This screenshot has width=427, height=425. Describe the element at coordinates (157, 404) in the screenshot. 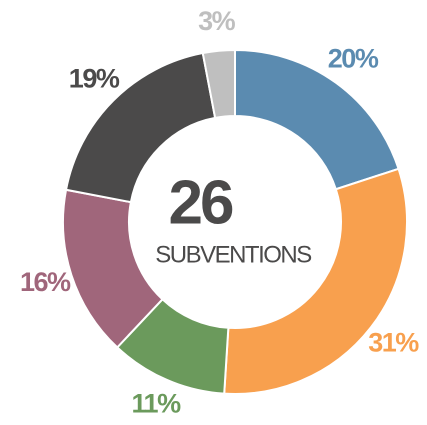

I see `data-label: 11%` at that location.